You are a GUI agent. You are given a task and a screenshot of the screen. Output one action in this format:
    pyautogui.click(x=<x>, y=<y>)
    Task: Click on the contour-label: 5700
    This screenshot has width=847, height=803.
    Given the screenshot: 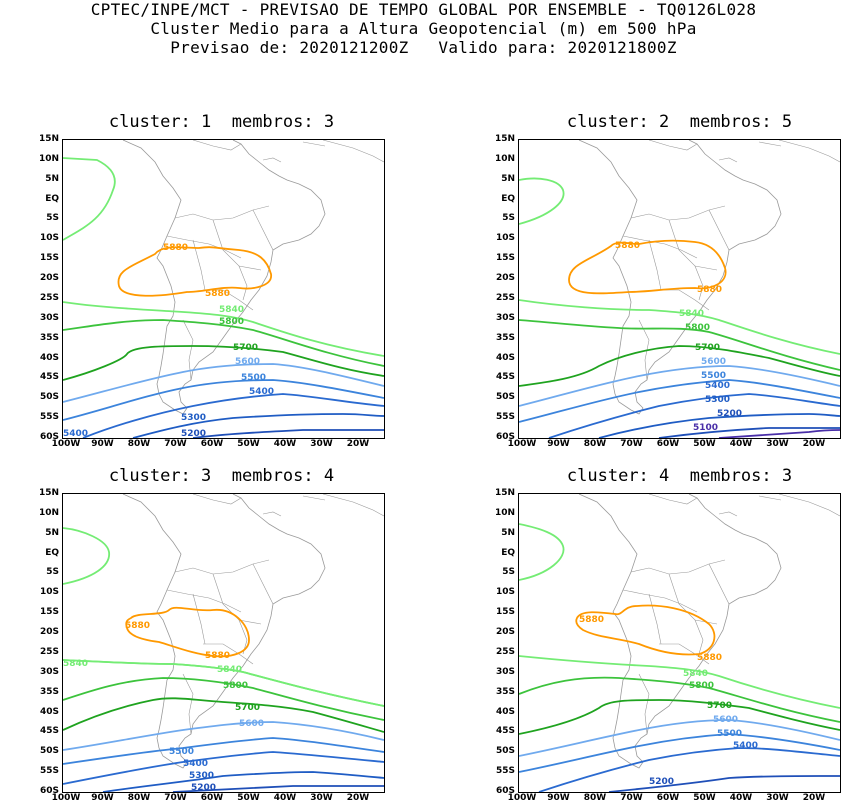 What is the action you would take?
    pyautogui.click(x=245, y=348)
    